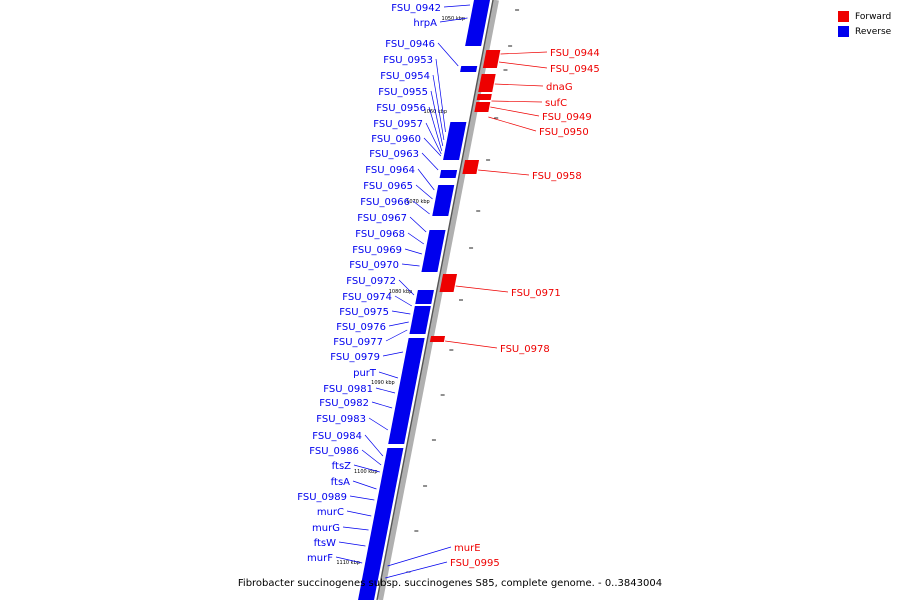 The width and height of the screenshot is (900, 600). I want to click on reverse-gene-label: FSU_0976, so click(361, 327).